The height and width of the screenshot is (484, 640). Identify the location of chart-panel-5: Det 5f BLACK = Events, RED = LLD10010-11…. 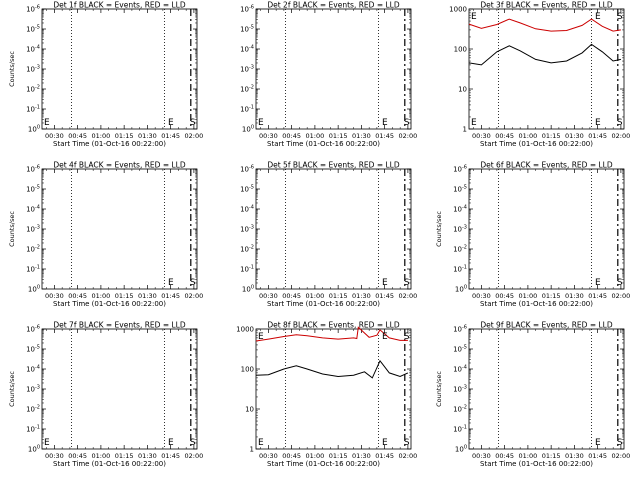
(328, 235).